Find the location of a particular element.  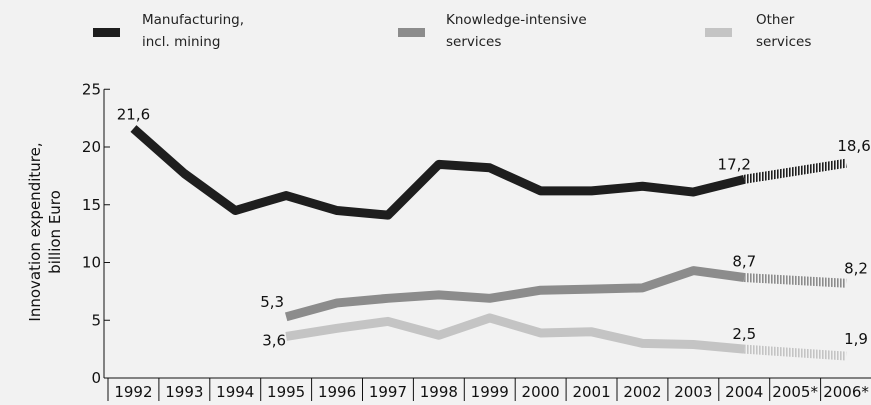

series-other is located at coordinates (566, 337).